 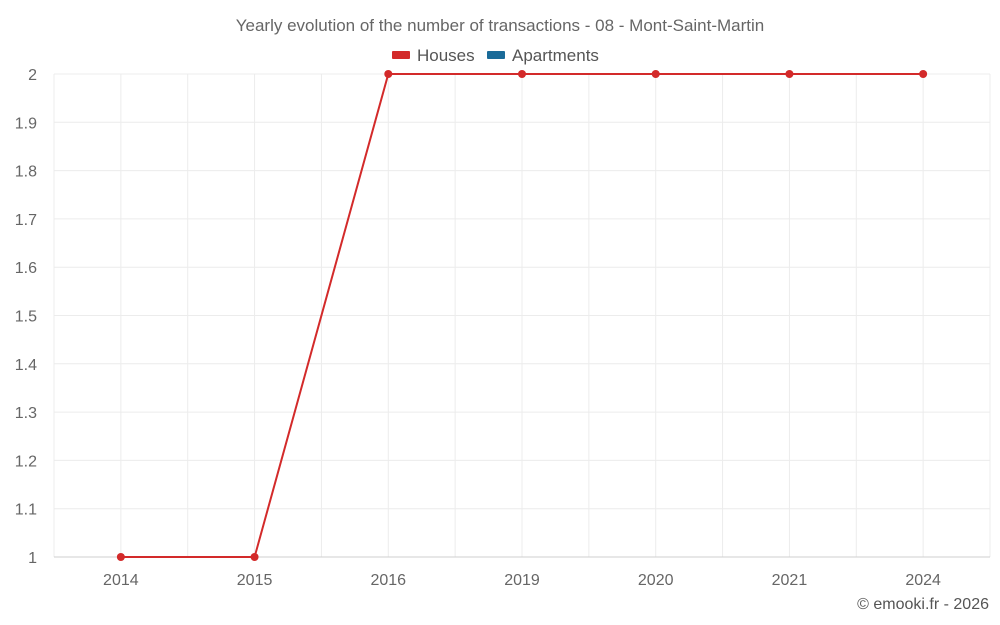 I want to click on y-tick-label: 1.6, so click(x=26, y=268).